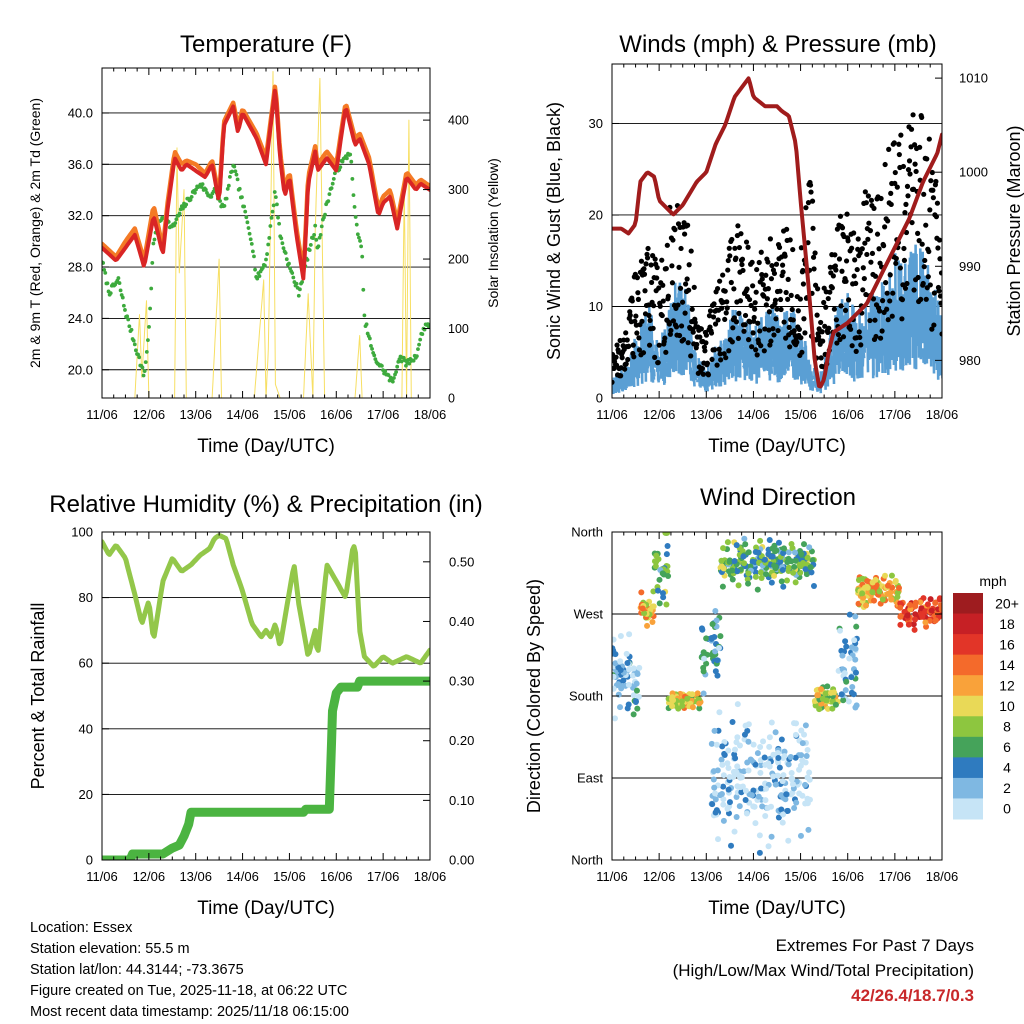 The height and width of the screenshot is (1024, 1024). I want to click on temperature-x-tick-label: 12/06, so click(149, 414).